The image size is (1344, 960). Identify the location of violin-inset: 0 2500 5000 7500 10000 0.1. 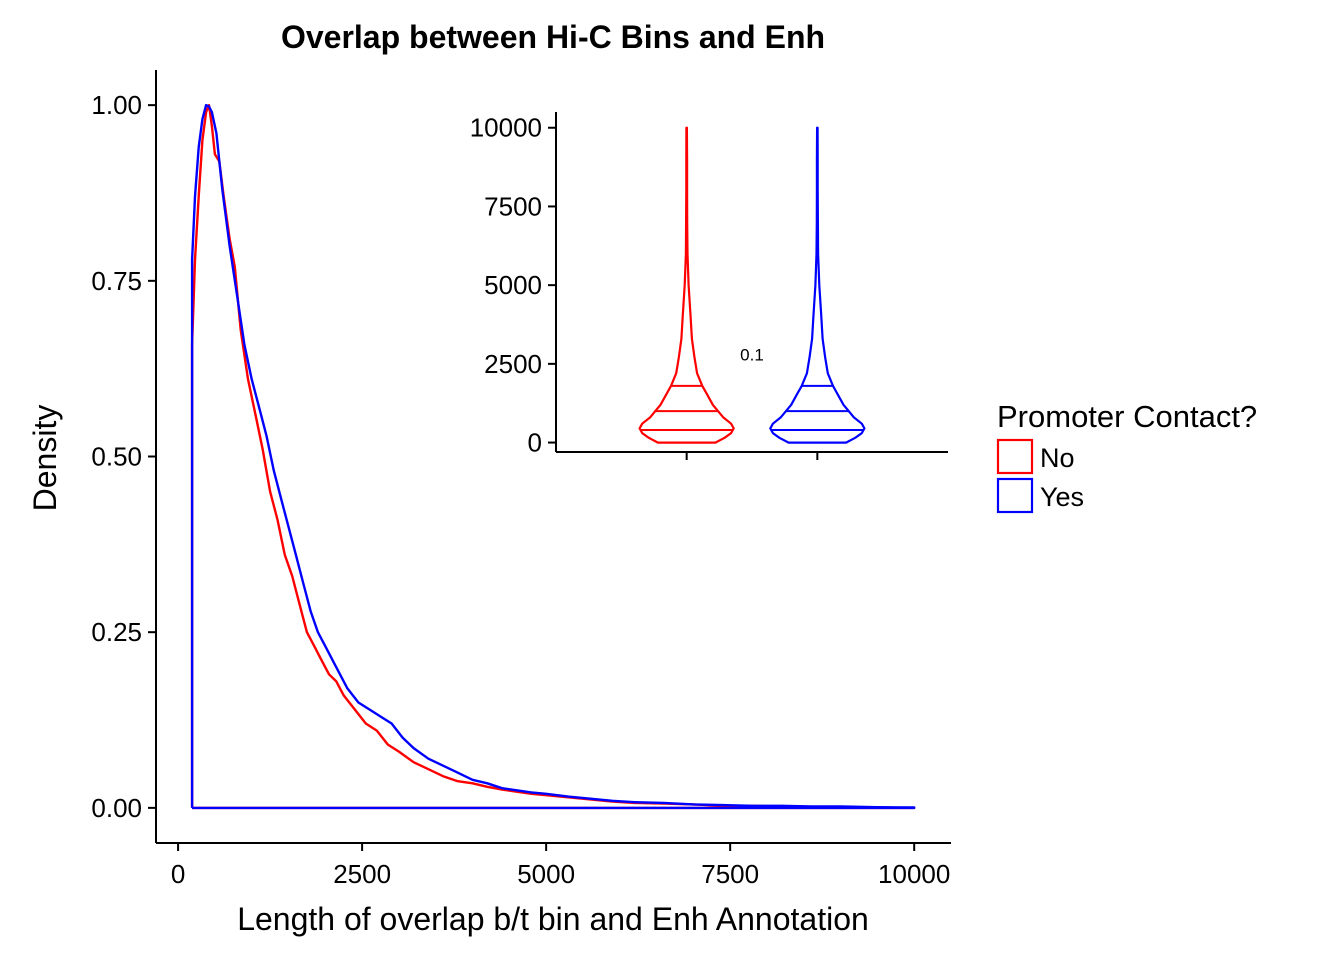
(709, 286).